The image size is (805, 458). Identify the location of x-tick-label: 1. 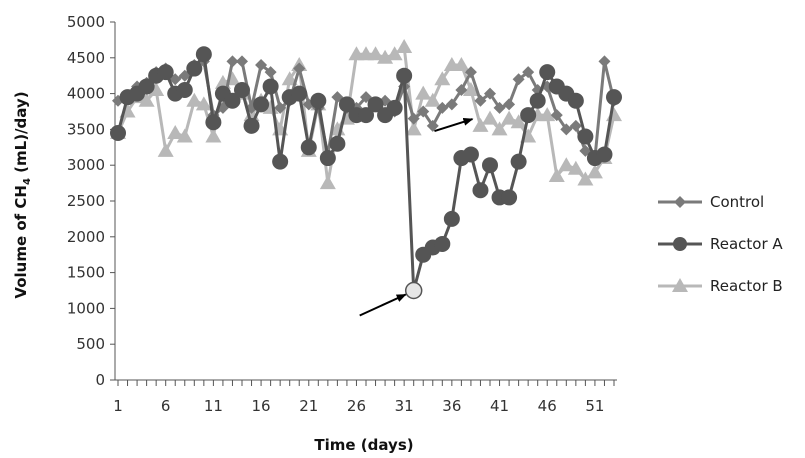
(118, 406).